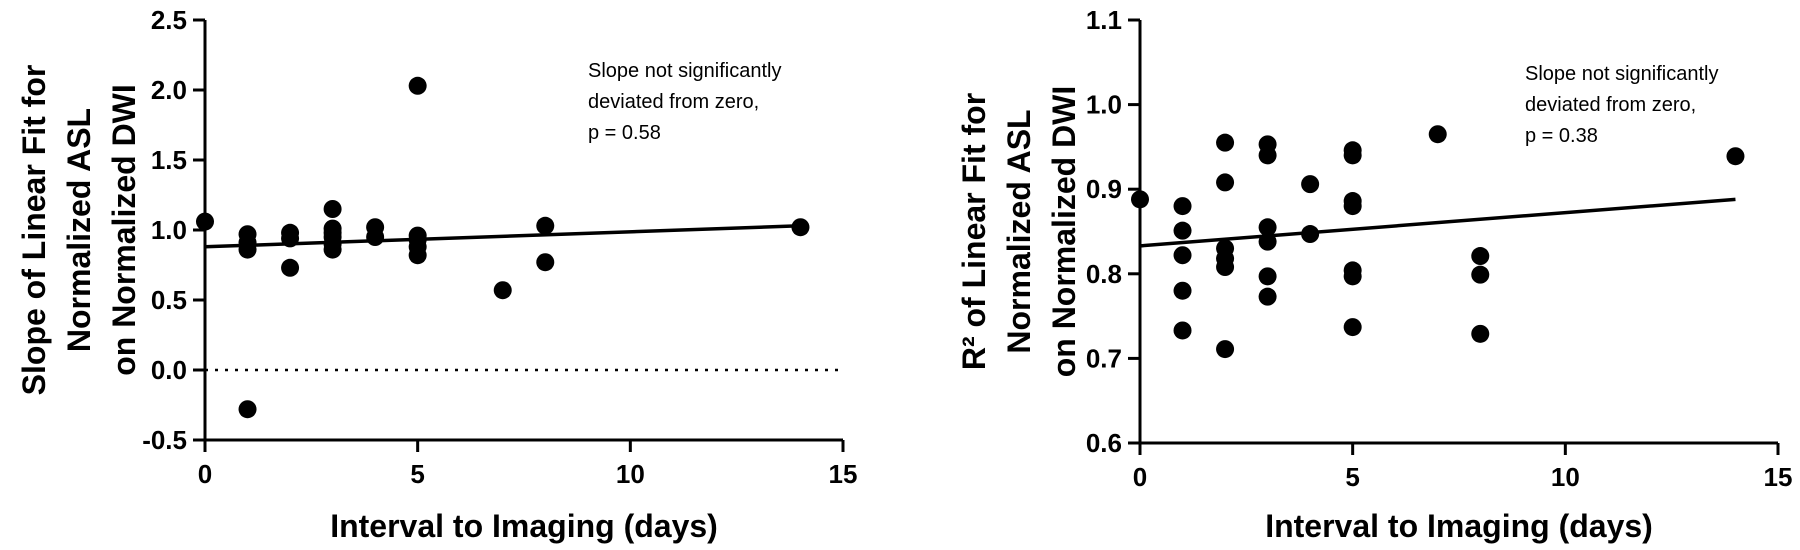 This screenshot has height=550, width=1800. What do you see at coordinates (169, 20) in the screenshot?
I see `y-tick-label: 2.5` at bounding box center [169, 20].